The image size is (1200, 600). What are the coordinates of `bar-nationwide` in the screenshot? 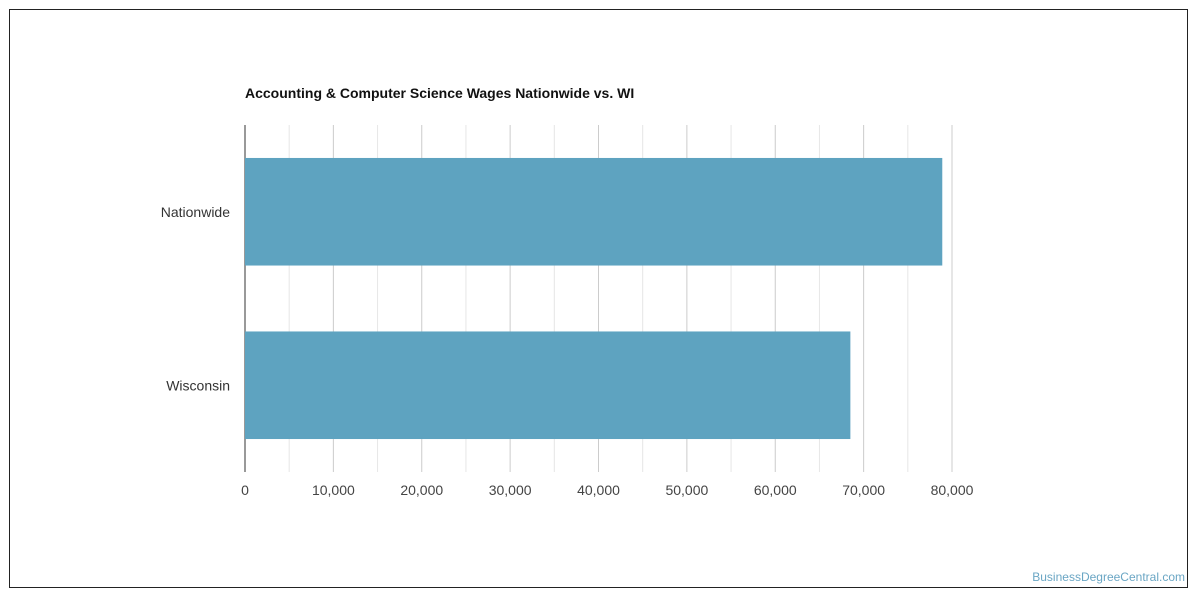 It's located at (594, 211).